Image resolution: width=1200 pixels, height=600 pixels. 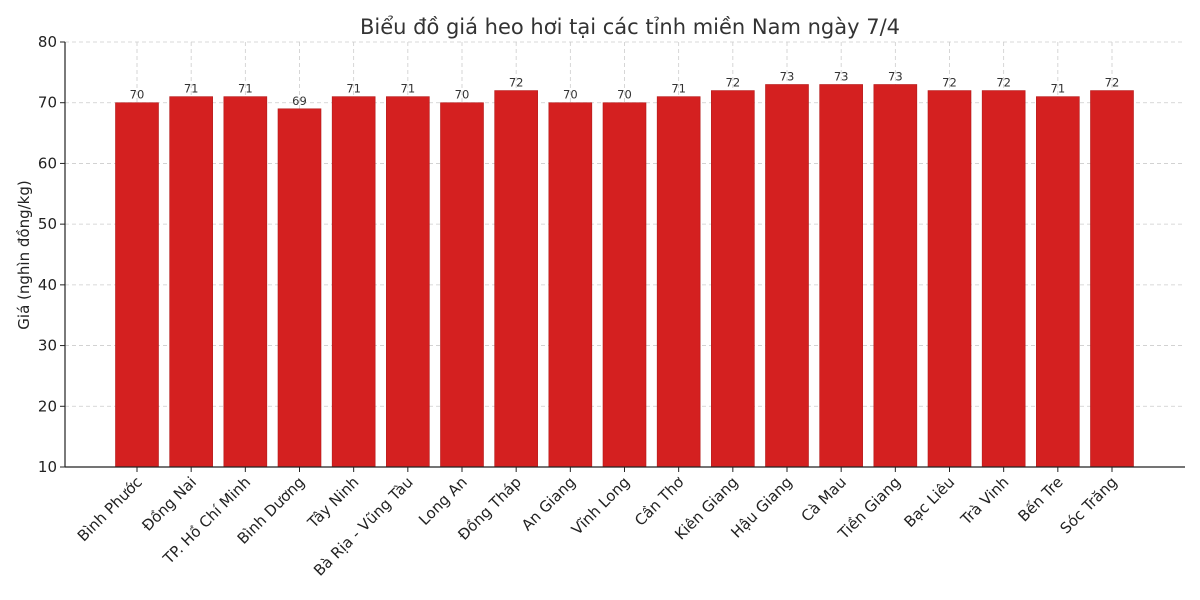 I want to click on y-tick-label: 30, so click(x=47, y=346).